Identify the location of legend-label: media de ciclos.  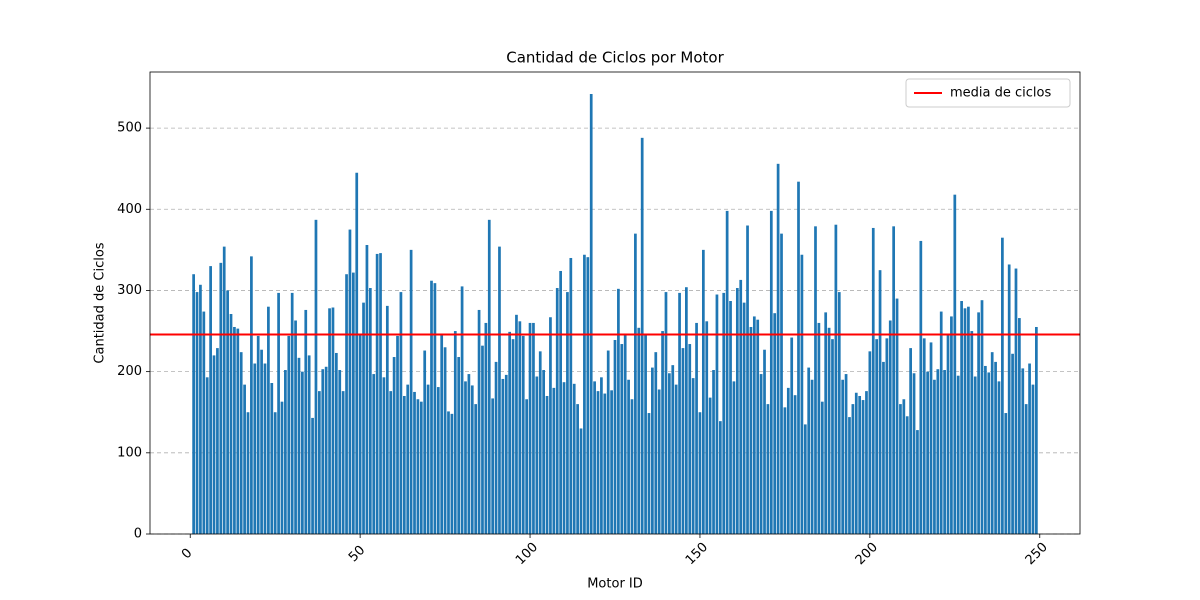
(1000, 93).